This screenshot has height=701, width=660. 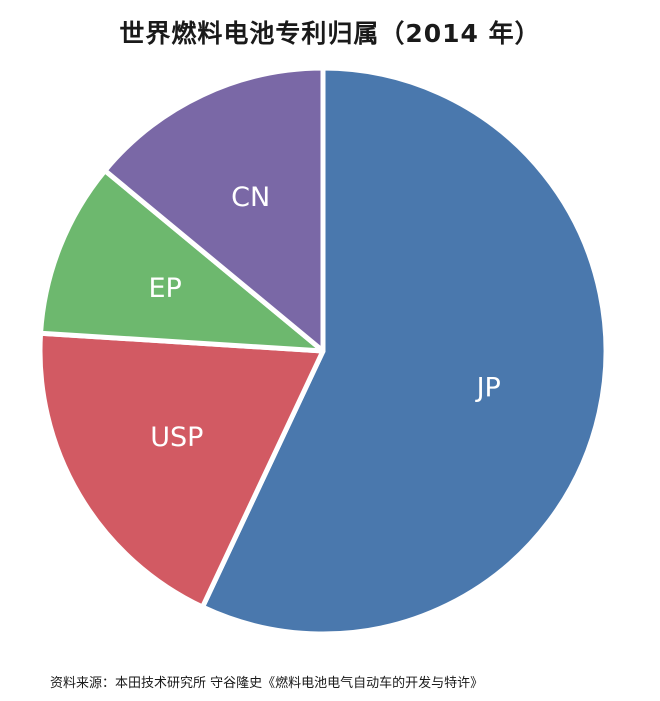 I want to click on pie-label-cn: CN, so click(x=250, y=197).